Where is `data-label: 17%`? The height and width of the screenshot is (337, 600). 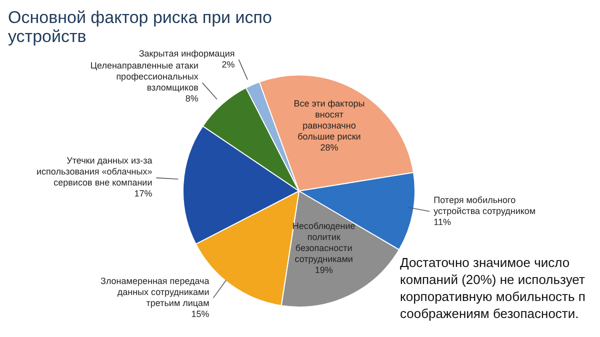 data-label: 17% is located at coordinates (143, 193).